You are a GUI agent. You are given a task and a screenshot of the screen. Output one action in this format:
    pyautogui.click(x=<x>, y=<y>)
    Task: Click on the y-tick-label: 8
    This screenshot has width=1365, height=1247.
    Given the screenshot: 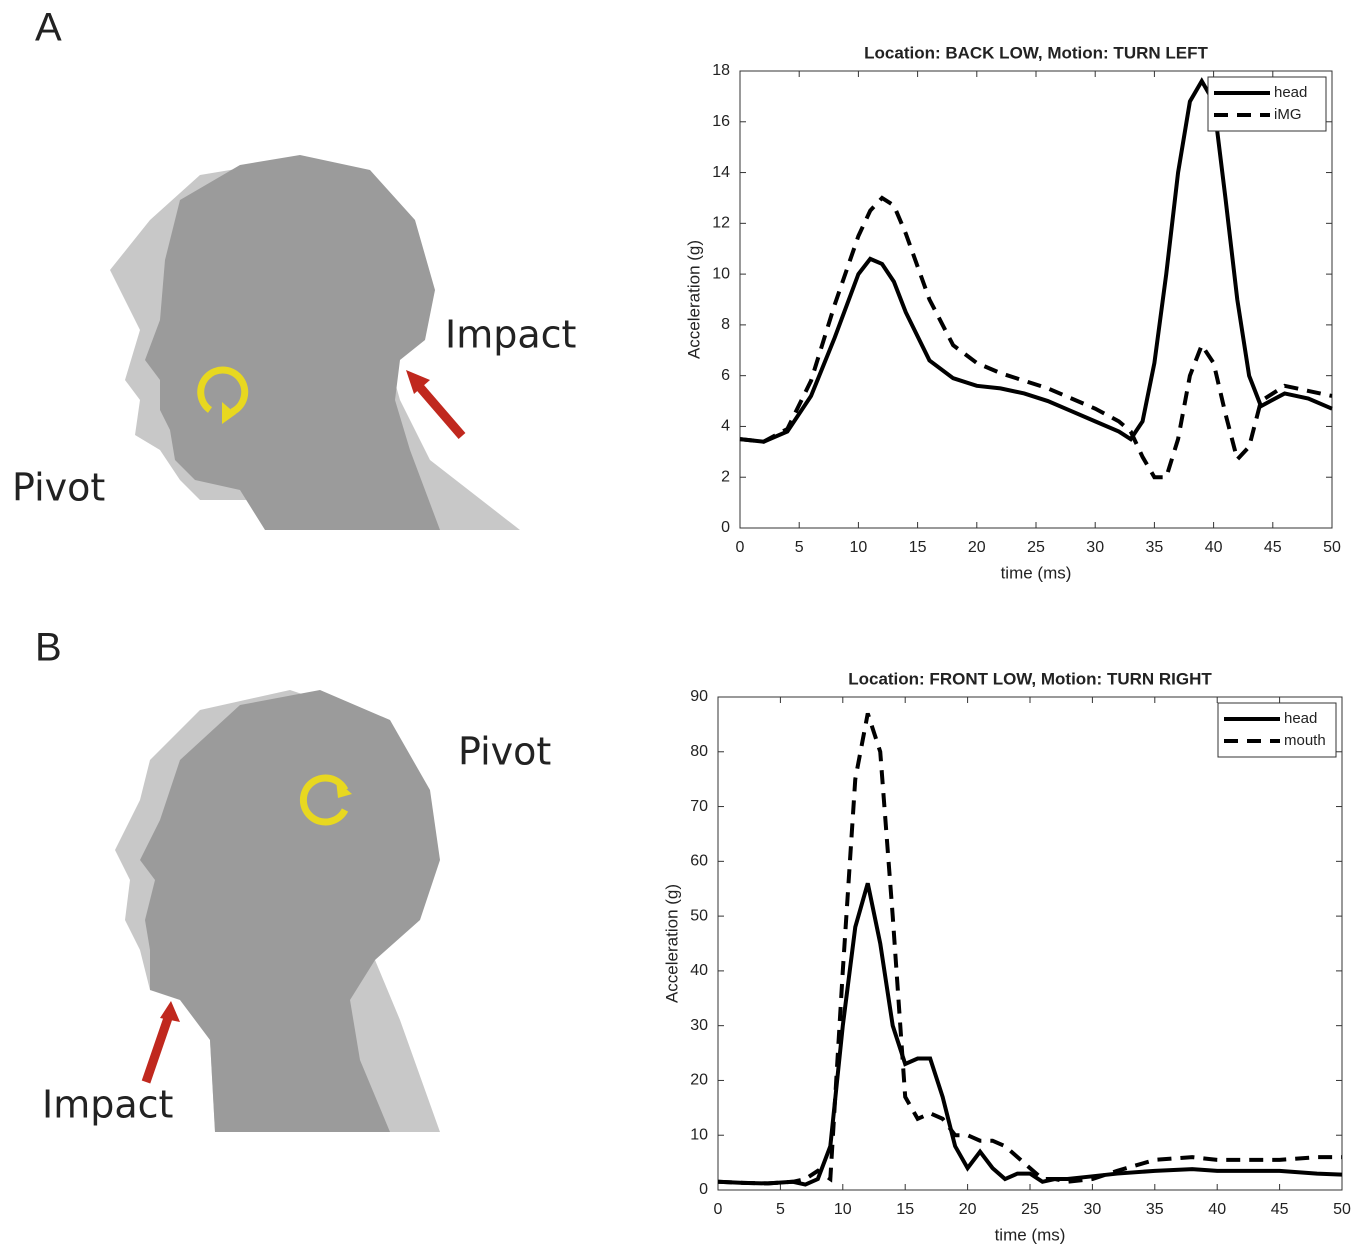 What is the action you would take?
    pyautogui.click(x=725, y=324)
    